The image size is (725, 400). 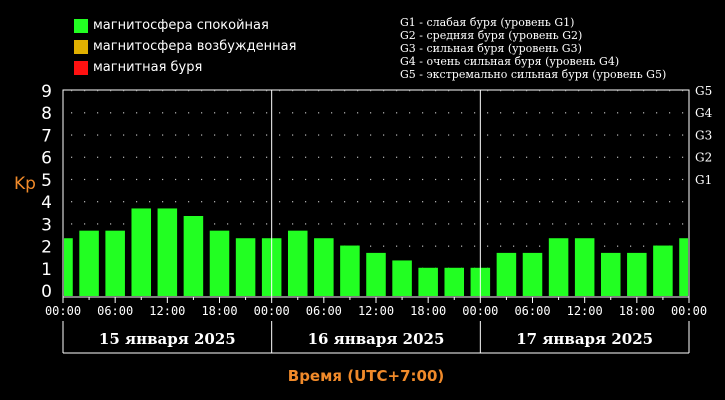 I want to click on day-label: 16 января 2025, so click(x=376, y=339).